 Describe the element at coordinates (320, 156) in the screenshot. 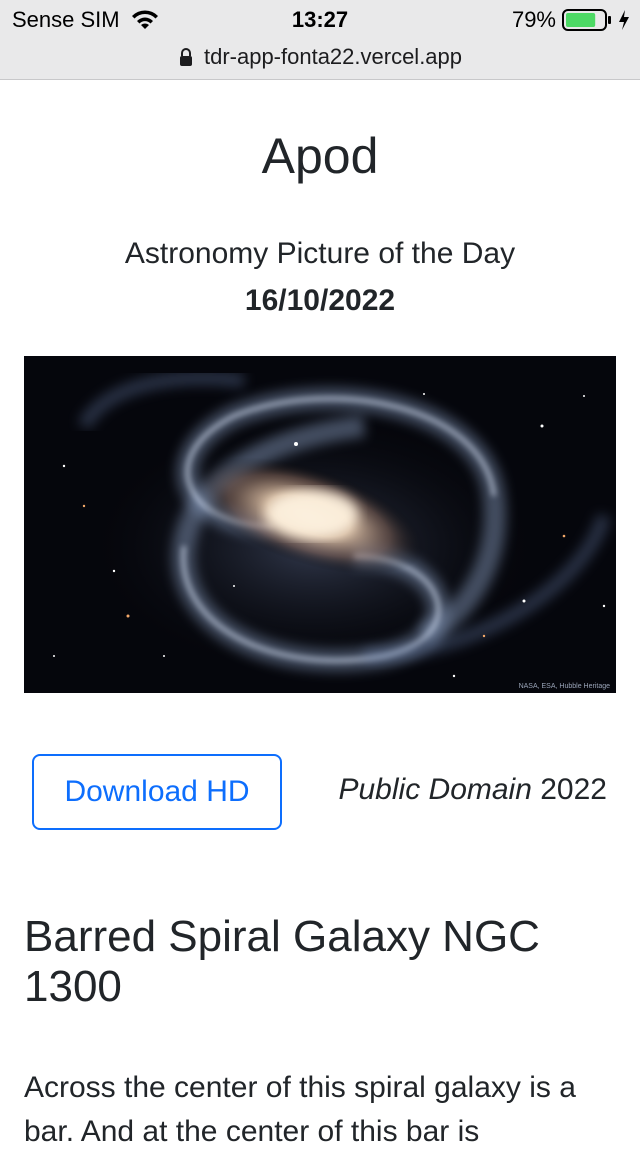

I see `page-title: Apod` at that location.